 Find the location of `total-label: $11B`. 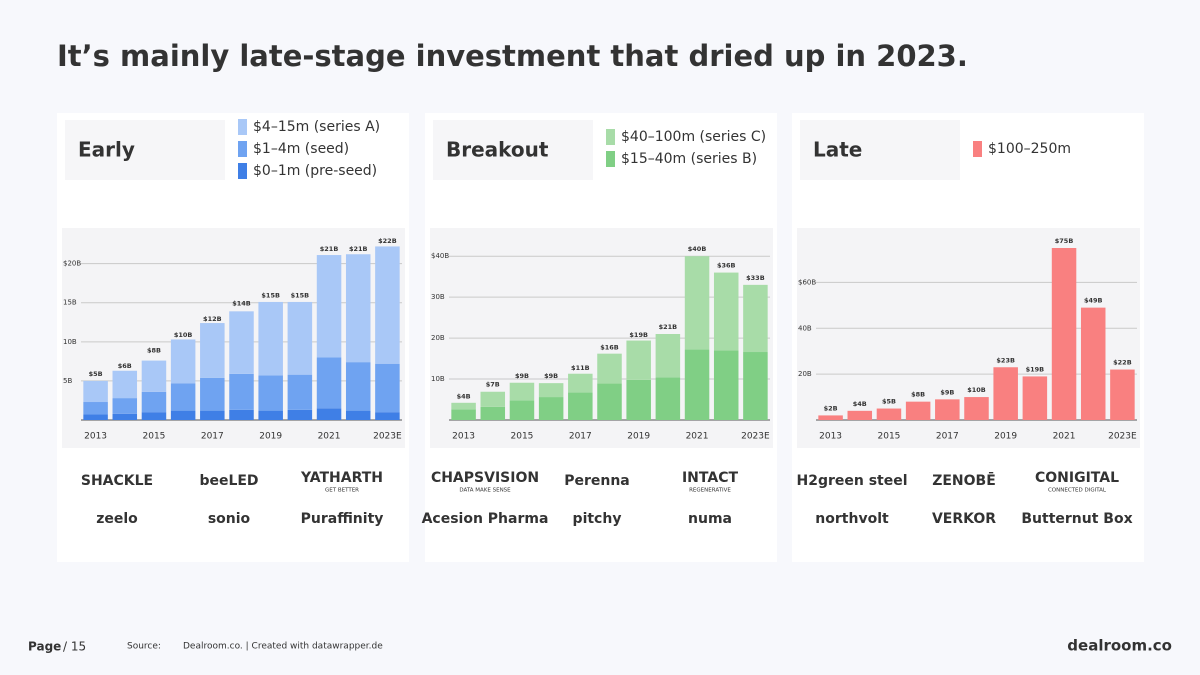

total-label: $11B is located at coordinates (580, 368).